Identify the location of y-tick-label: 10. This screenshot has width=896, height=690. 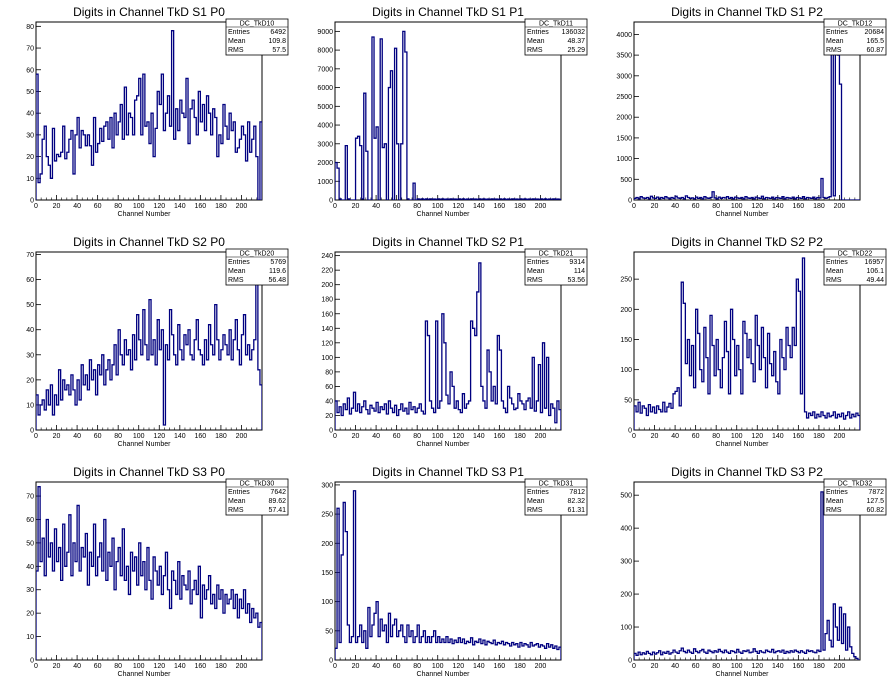
(30, 637).